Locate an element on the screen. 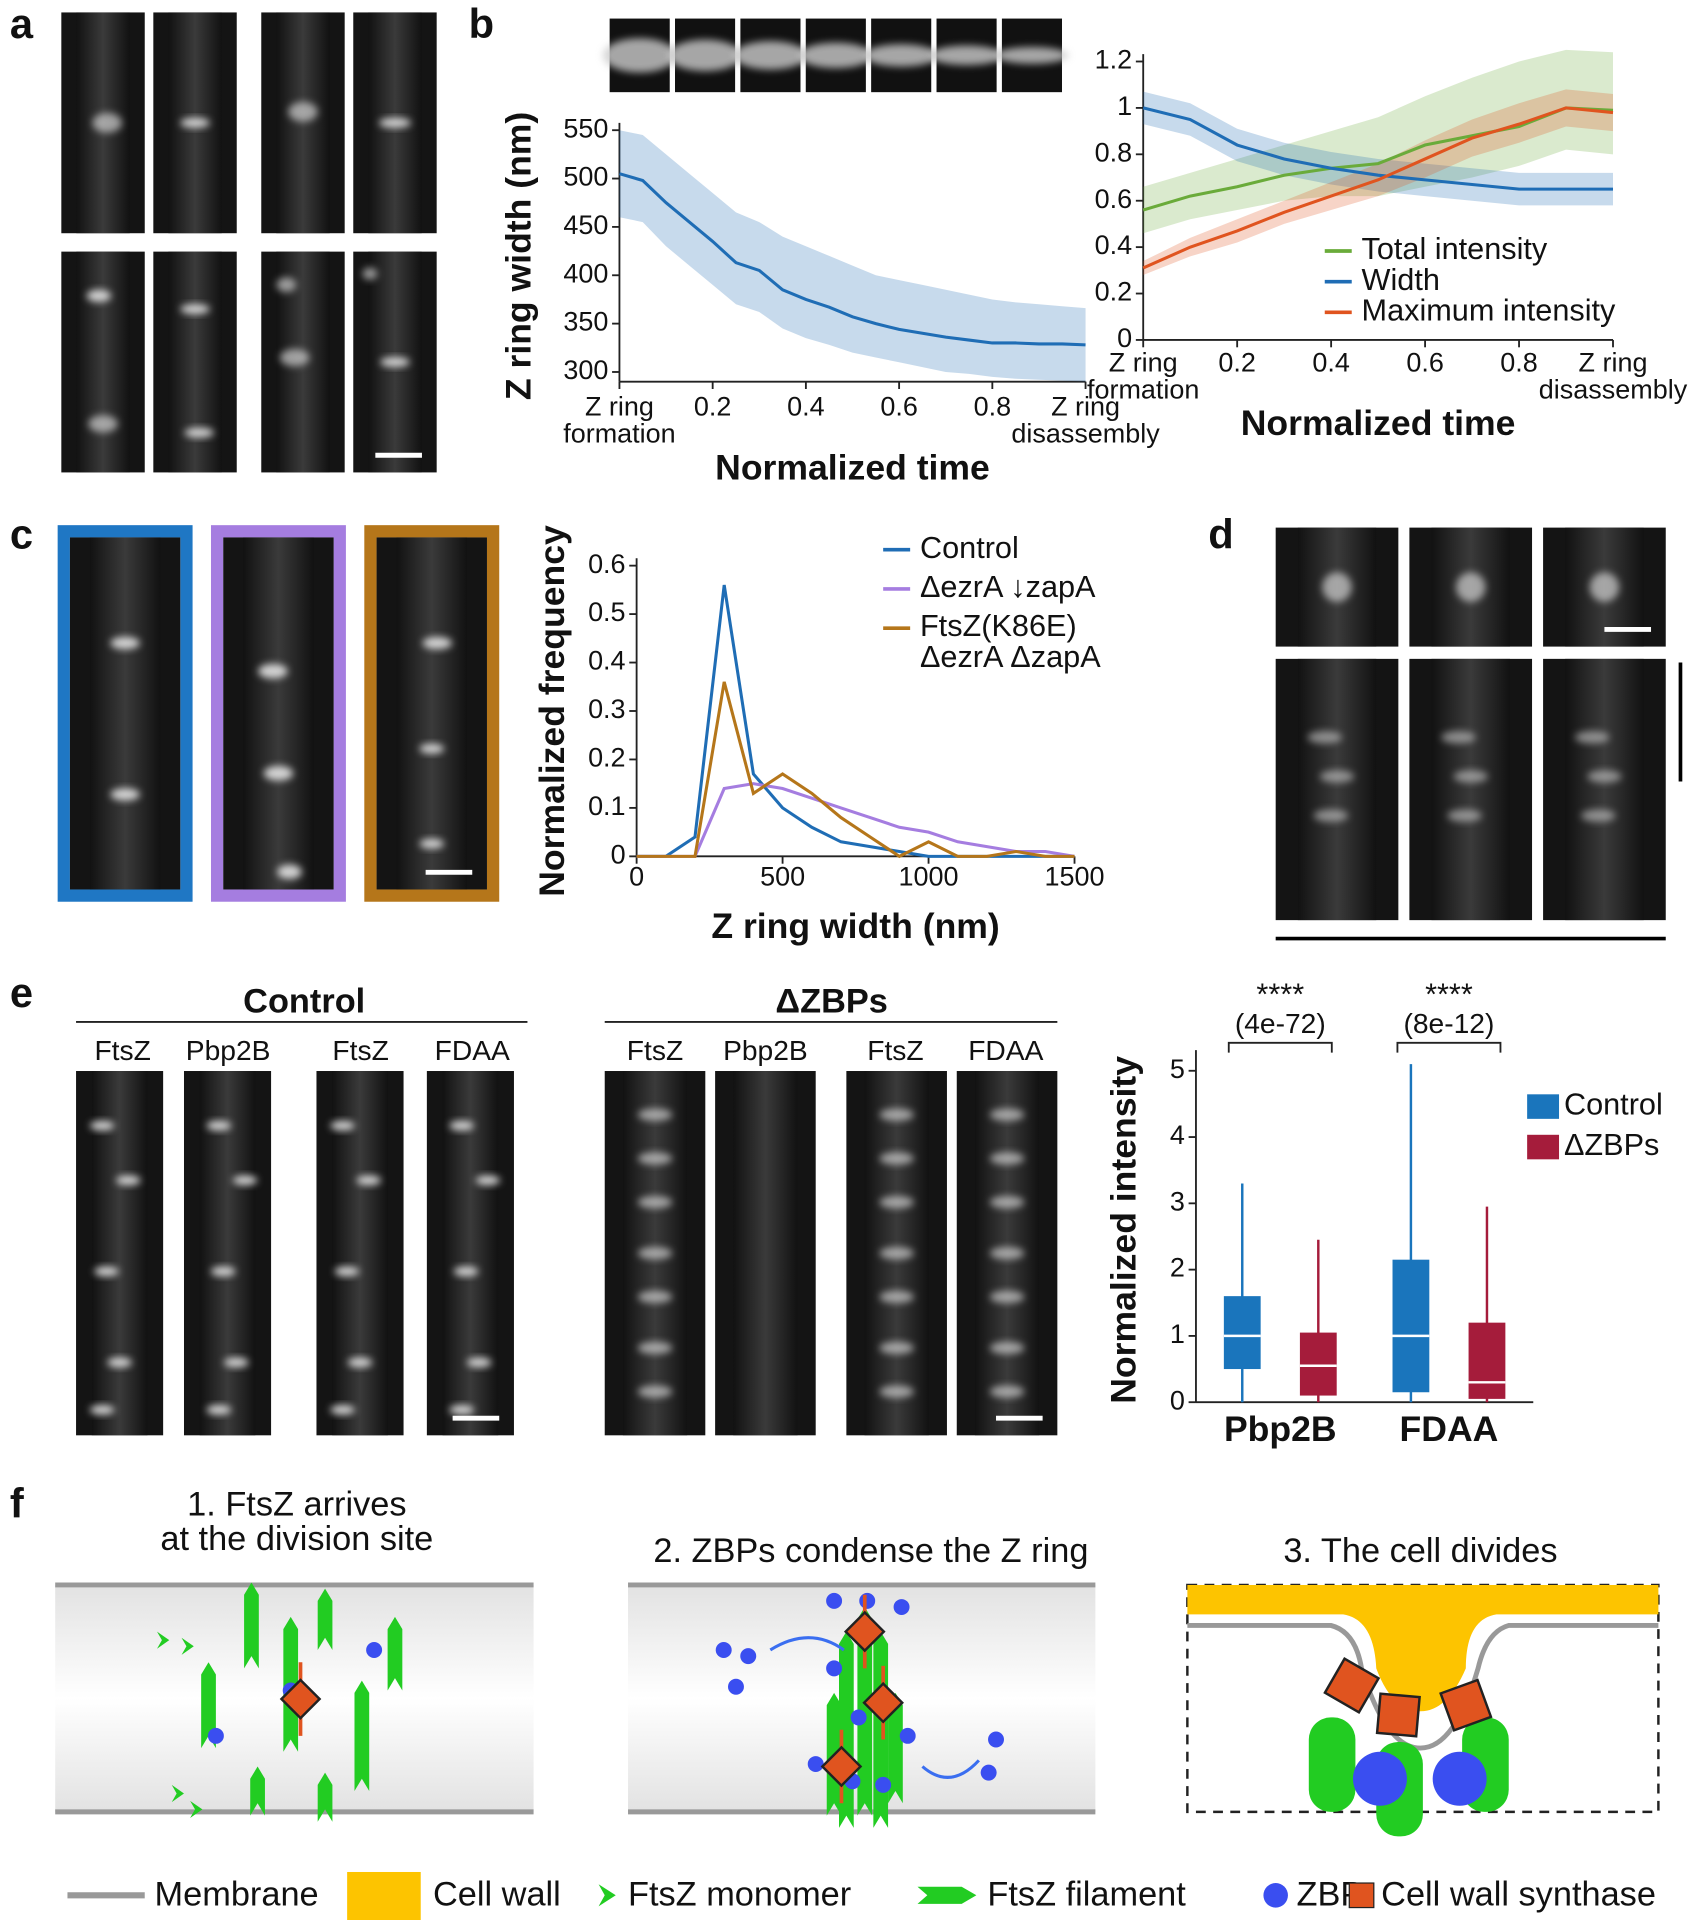  x-tick-label: Z ring formation is located at coordinates (619, 420).